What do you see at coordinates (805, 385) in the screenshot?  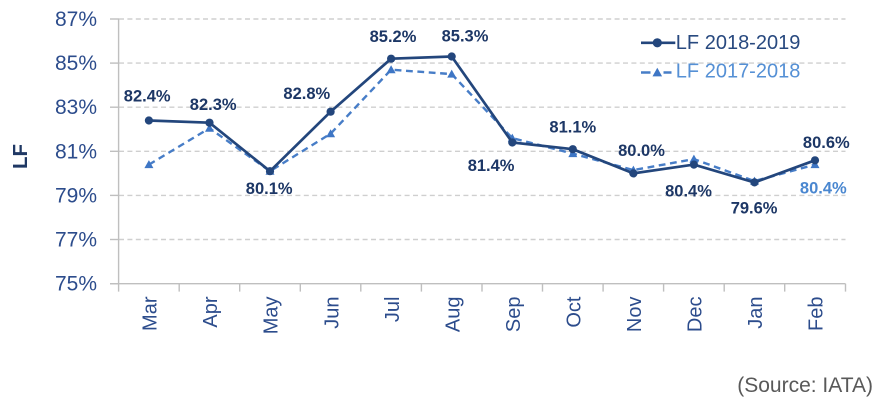 I see `svg-text: (Source: IATA)` at bounding box center [805, 385].